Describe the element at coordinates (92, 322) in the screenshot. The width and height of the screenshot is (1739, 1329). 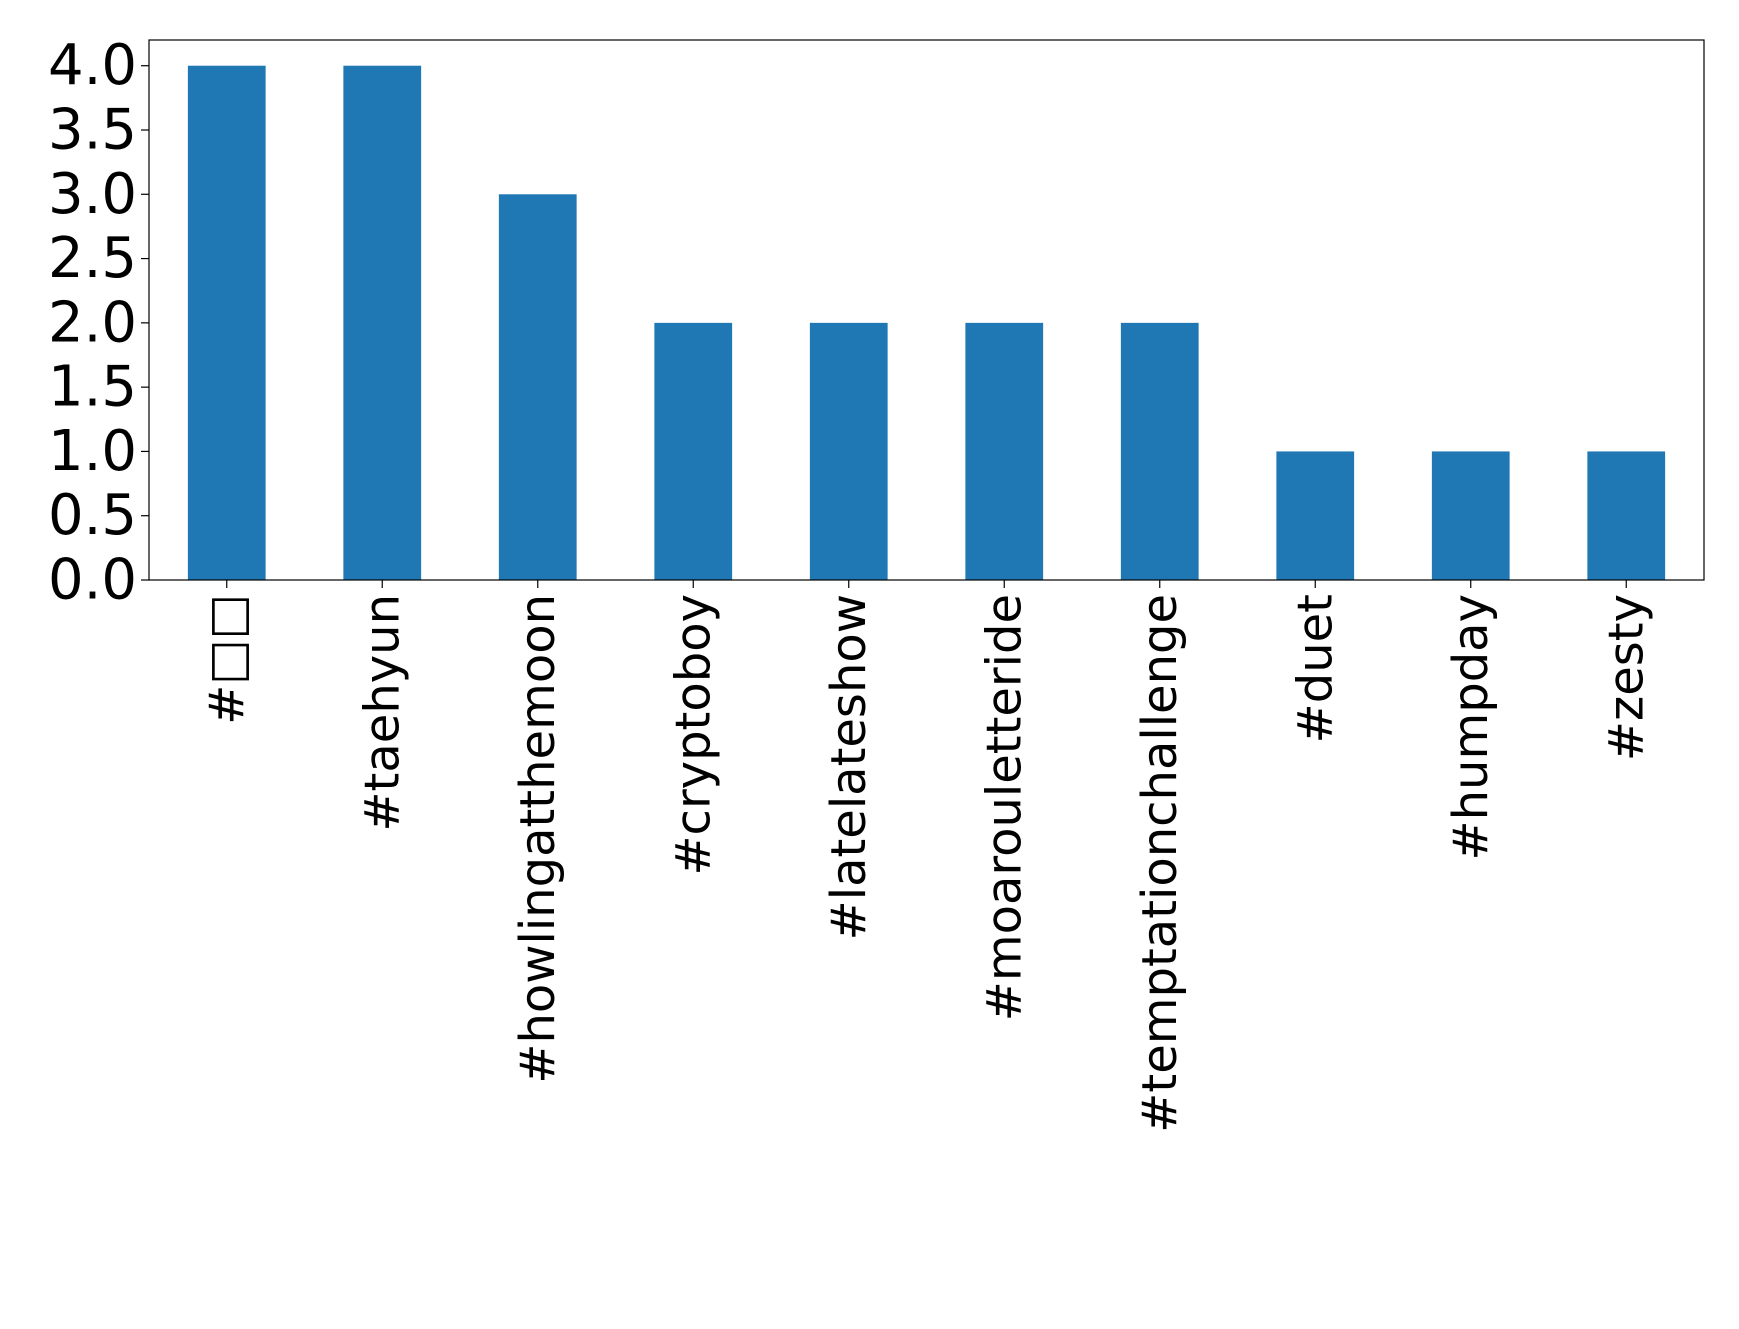
I see `y-tick-label: 2.0` at that location.